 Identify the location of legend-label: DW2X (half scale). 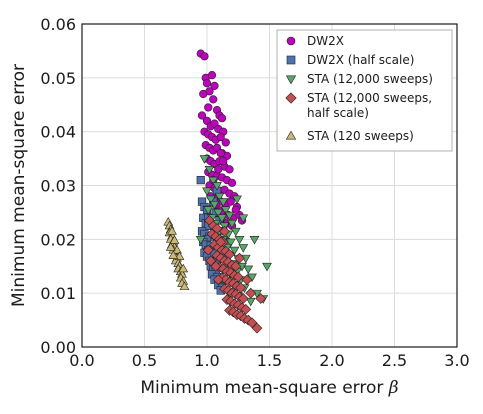
(360, 60).